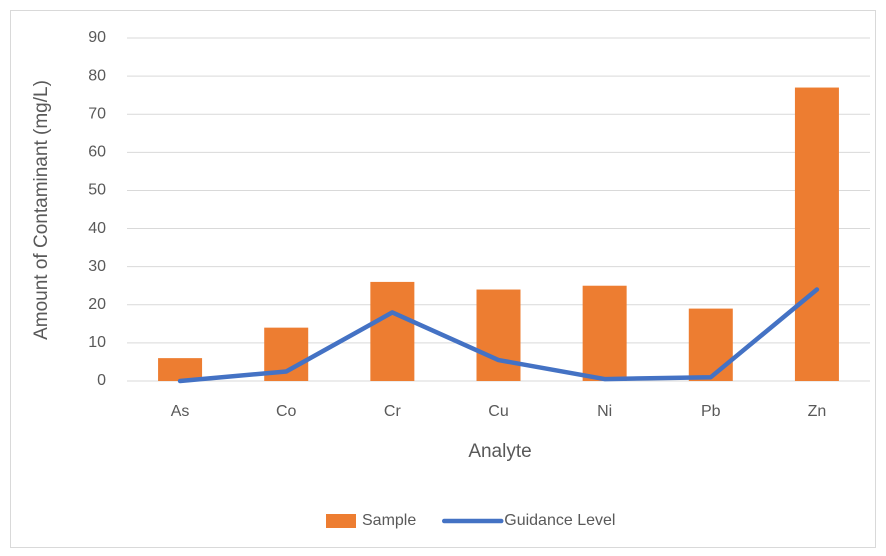  I want to click on y-tick-label: 40, so click(97, 228).